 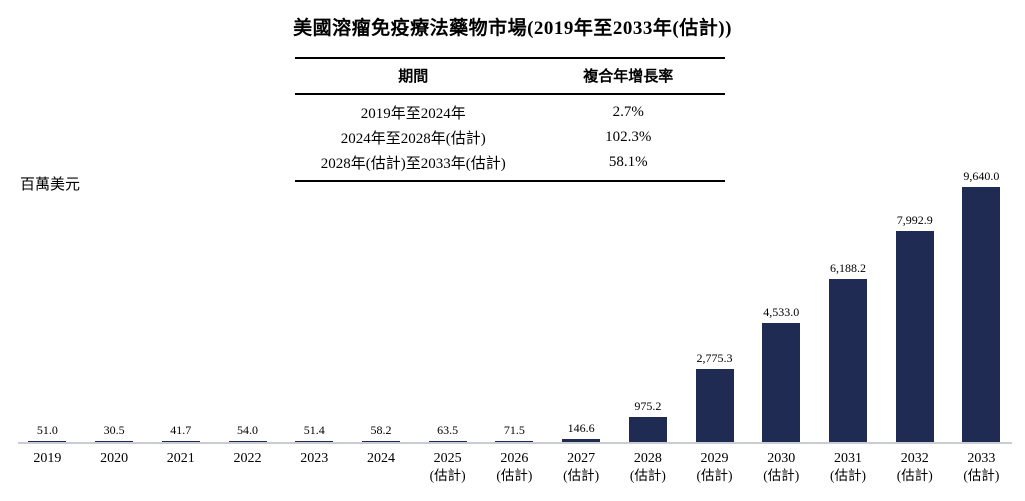 I want to click on year-label: 2022, so click(x=247, y=458).